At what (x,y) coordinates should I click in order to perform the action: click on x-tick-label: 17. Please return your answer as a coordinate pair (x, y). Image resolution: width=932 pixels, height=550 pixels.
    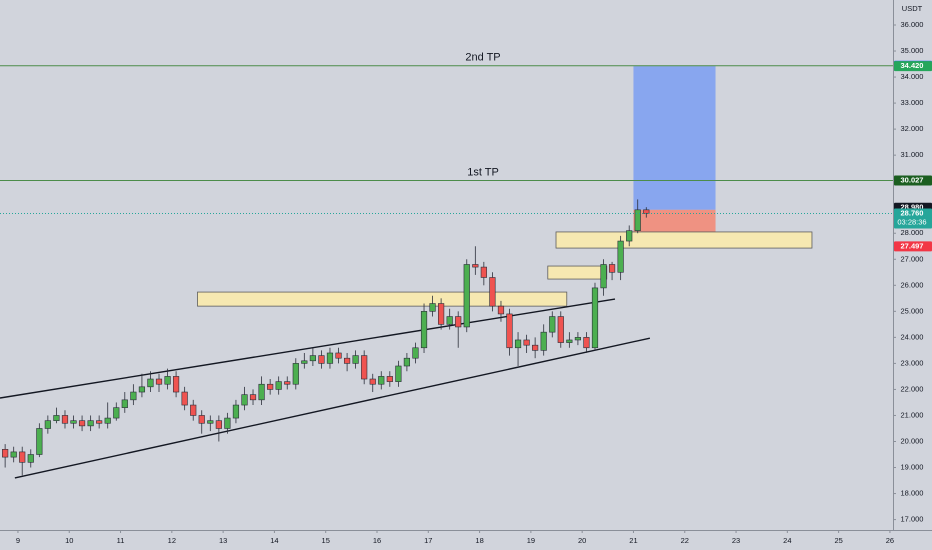
    Looking at the image, I should click on (428, 540).